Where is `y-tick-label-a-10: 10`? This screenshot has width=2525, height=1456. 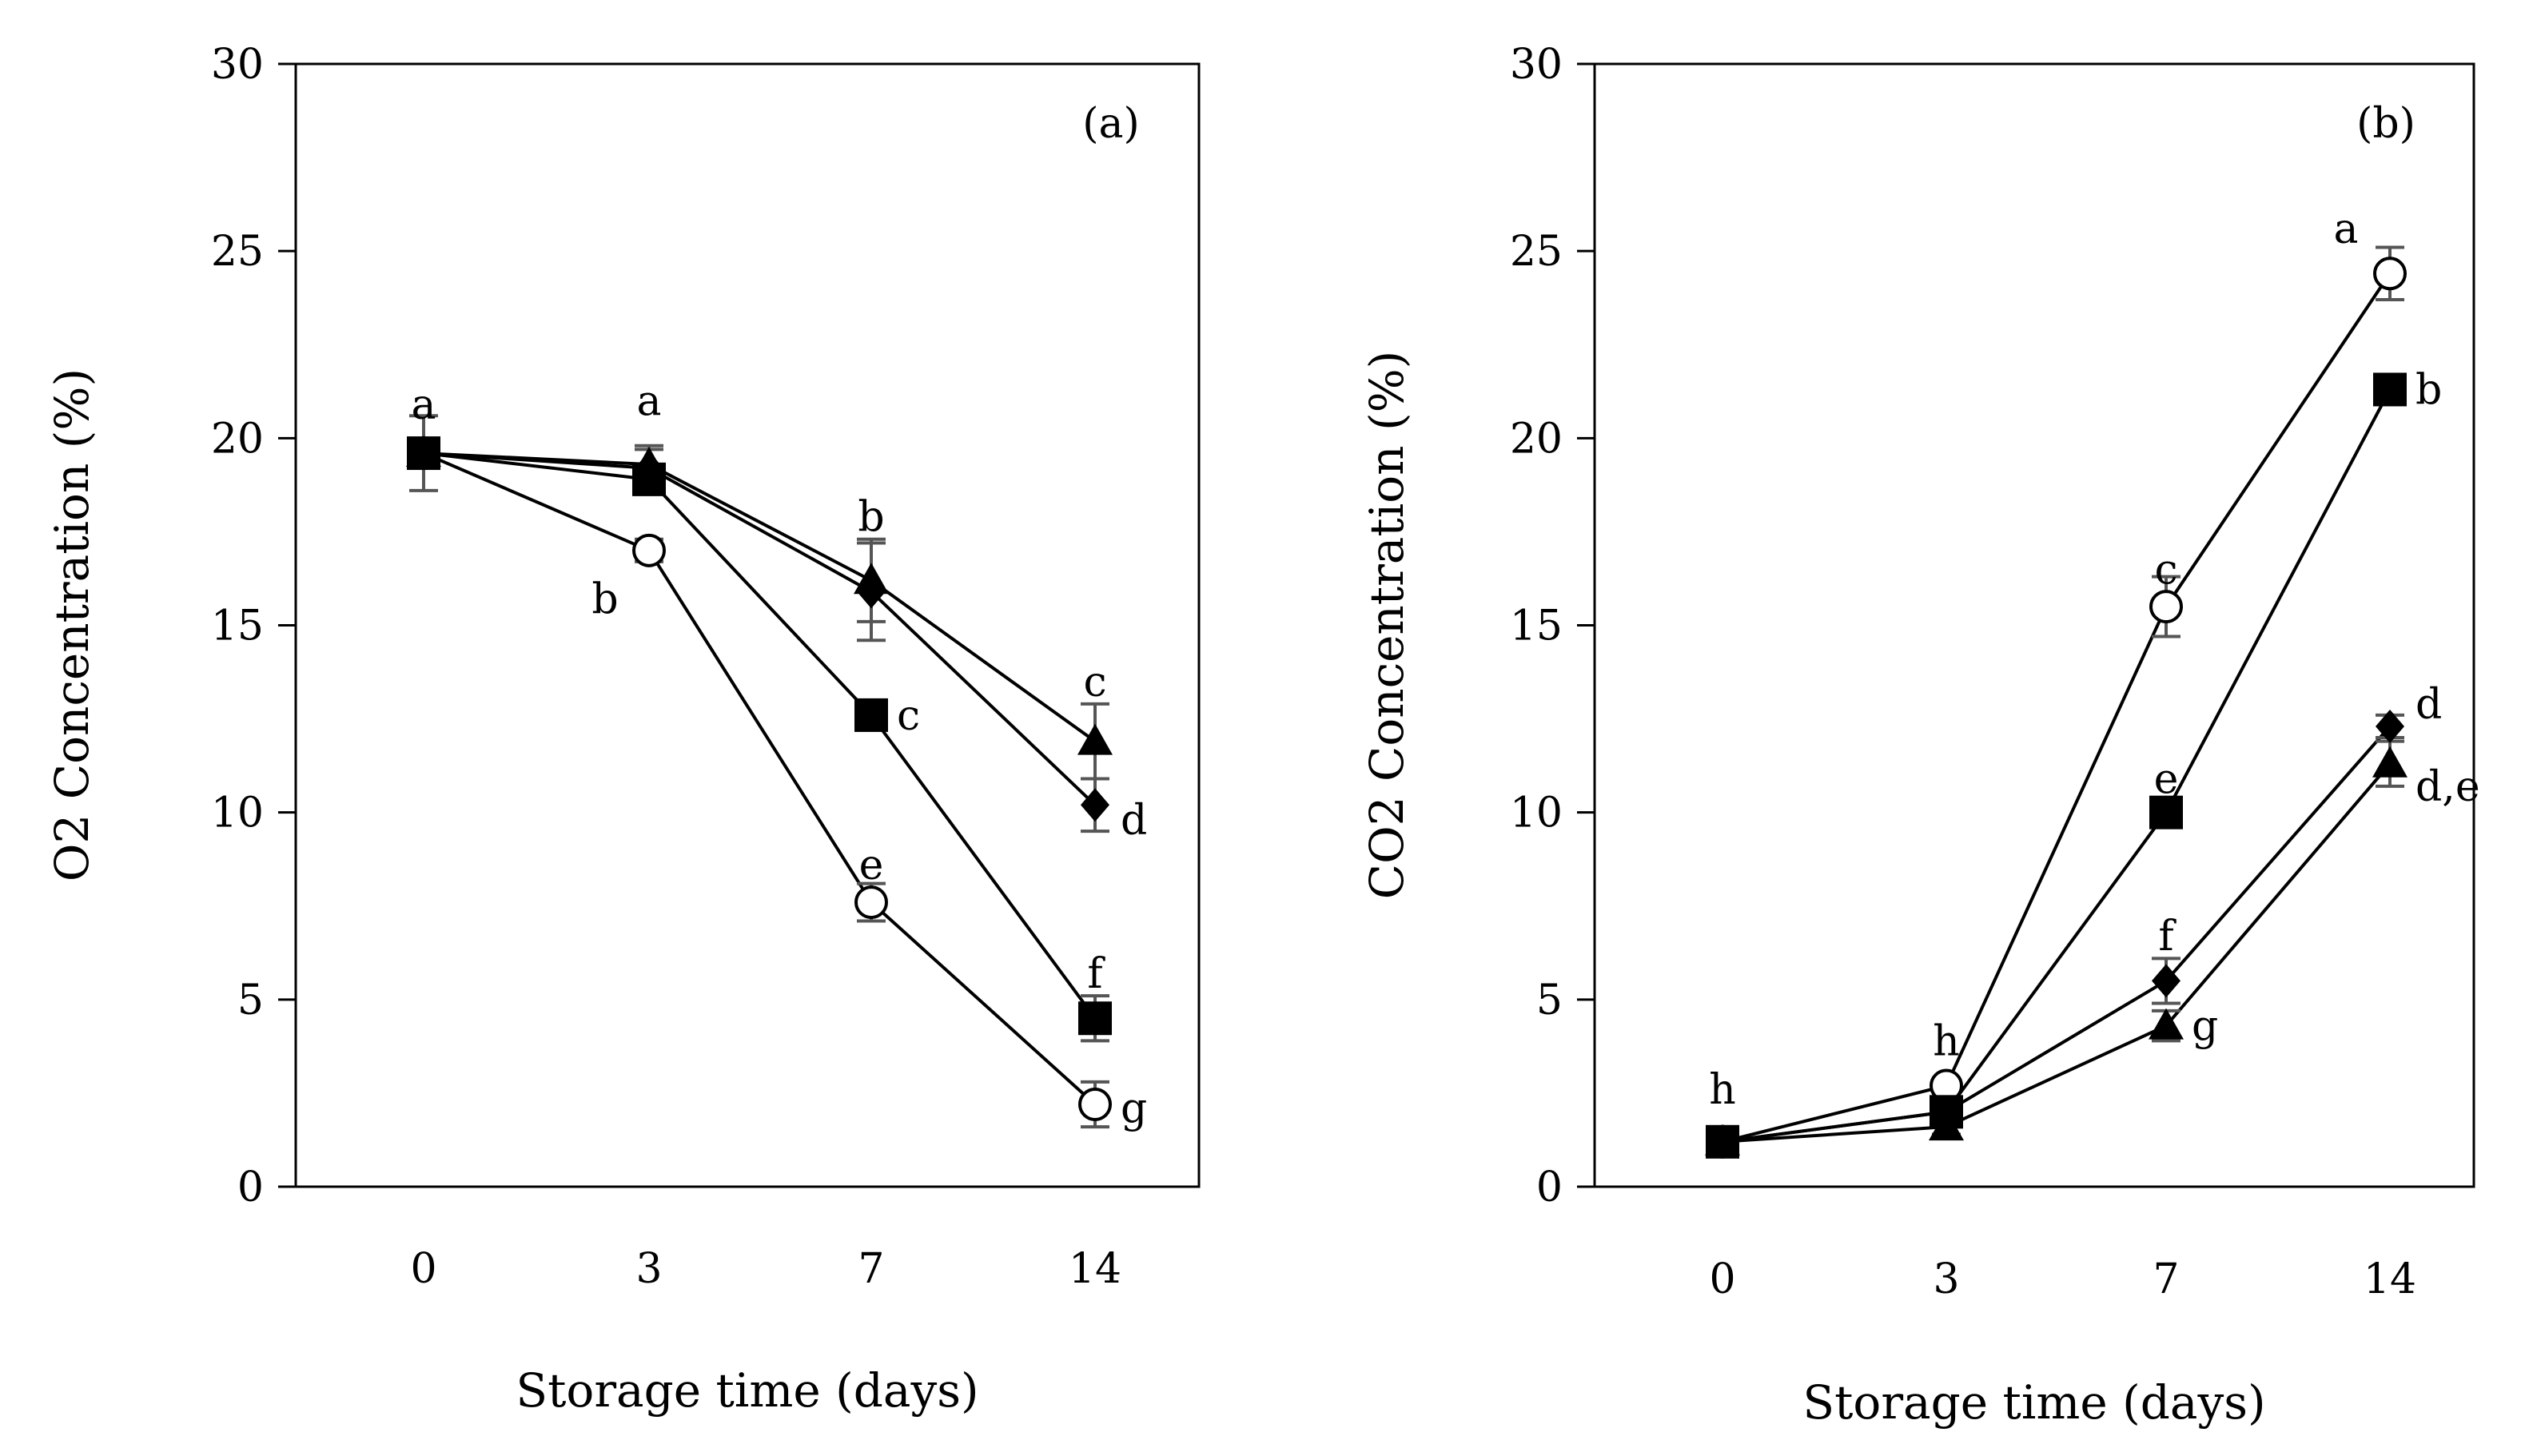
y-tick-label-a-10: 10 is located at coordinates (238, 813).